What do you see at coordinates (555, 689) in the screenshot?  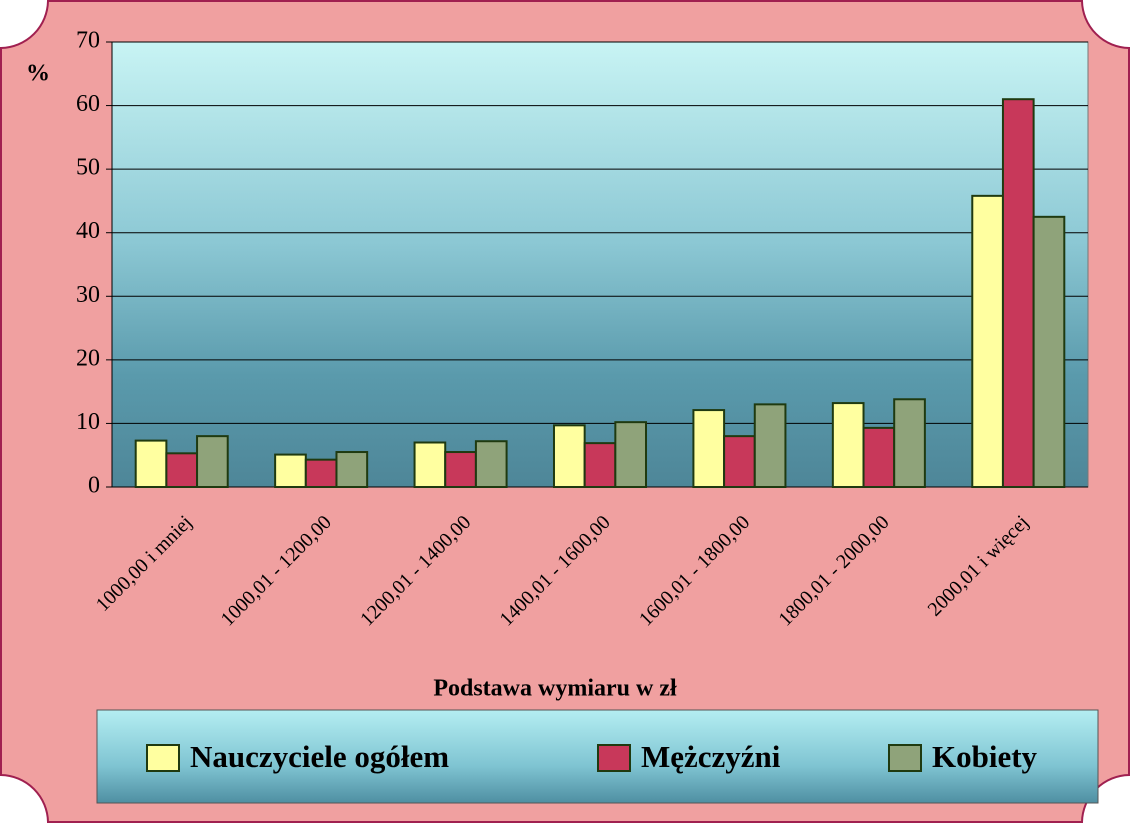 I see `x-axis-label: Podstawa wymiaru w zł` at bounding box center [555, 689].